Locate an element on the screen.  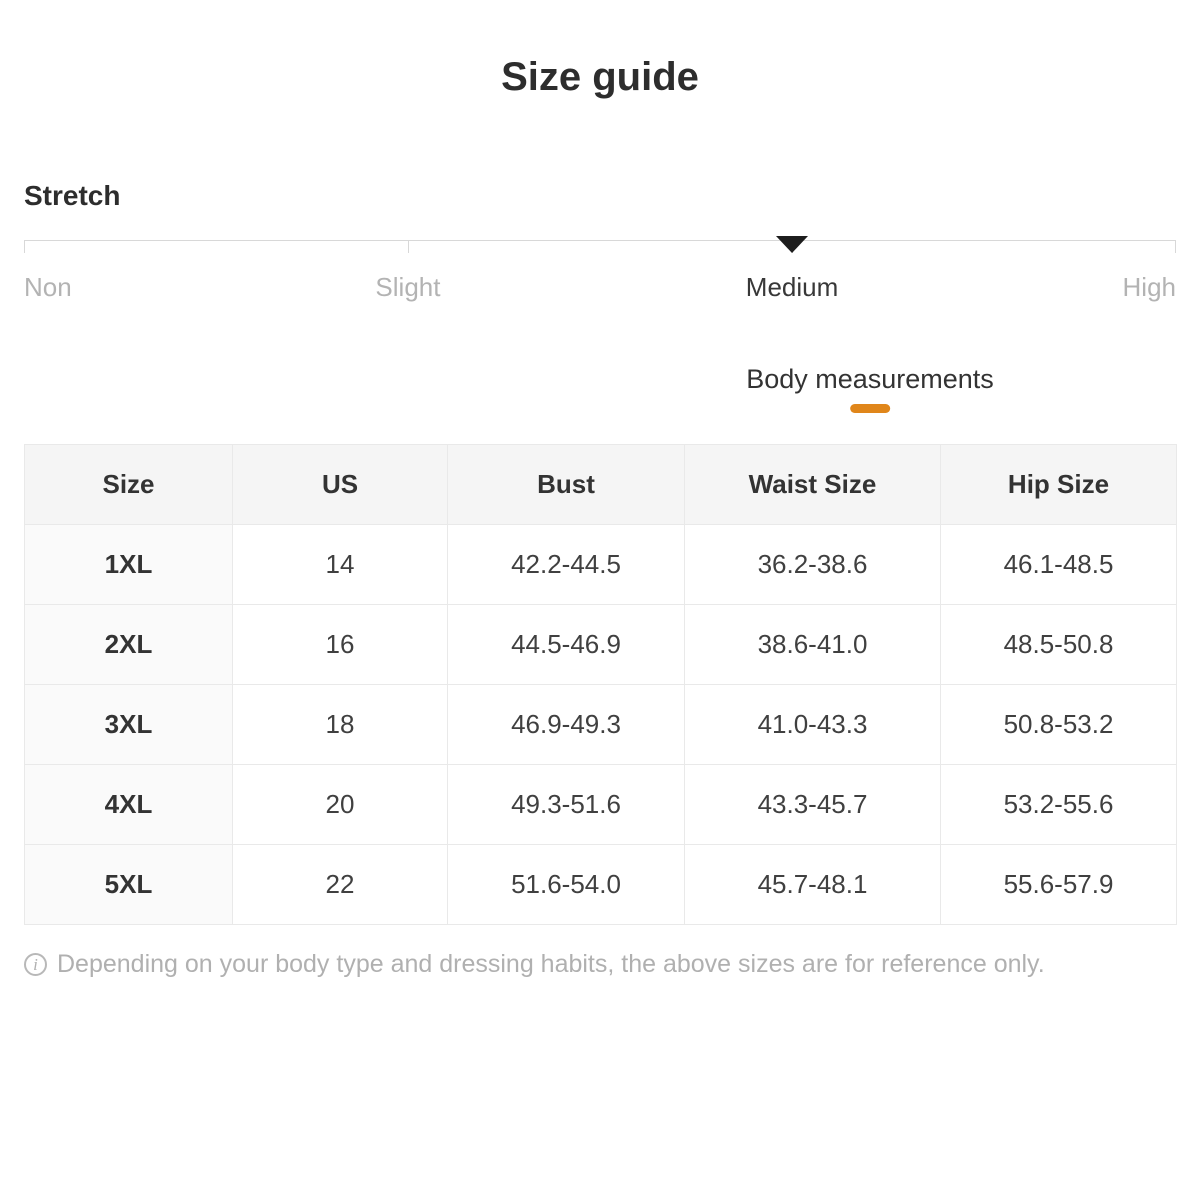
active-tab-underline is located at coordinates (870, 408).